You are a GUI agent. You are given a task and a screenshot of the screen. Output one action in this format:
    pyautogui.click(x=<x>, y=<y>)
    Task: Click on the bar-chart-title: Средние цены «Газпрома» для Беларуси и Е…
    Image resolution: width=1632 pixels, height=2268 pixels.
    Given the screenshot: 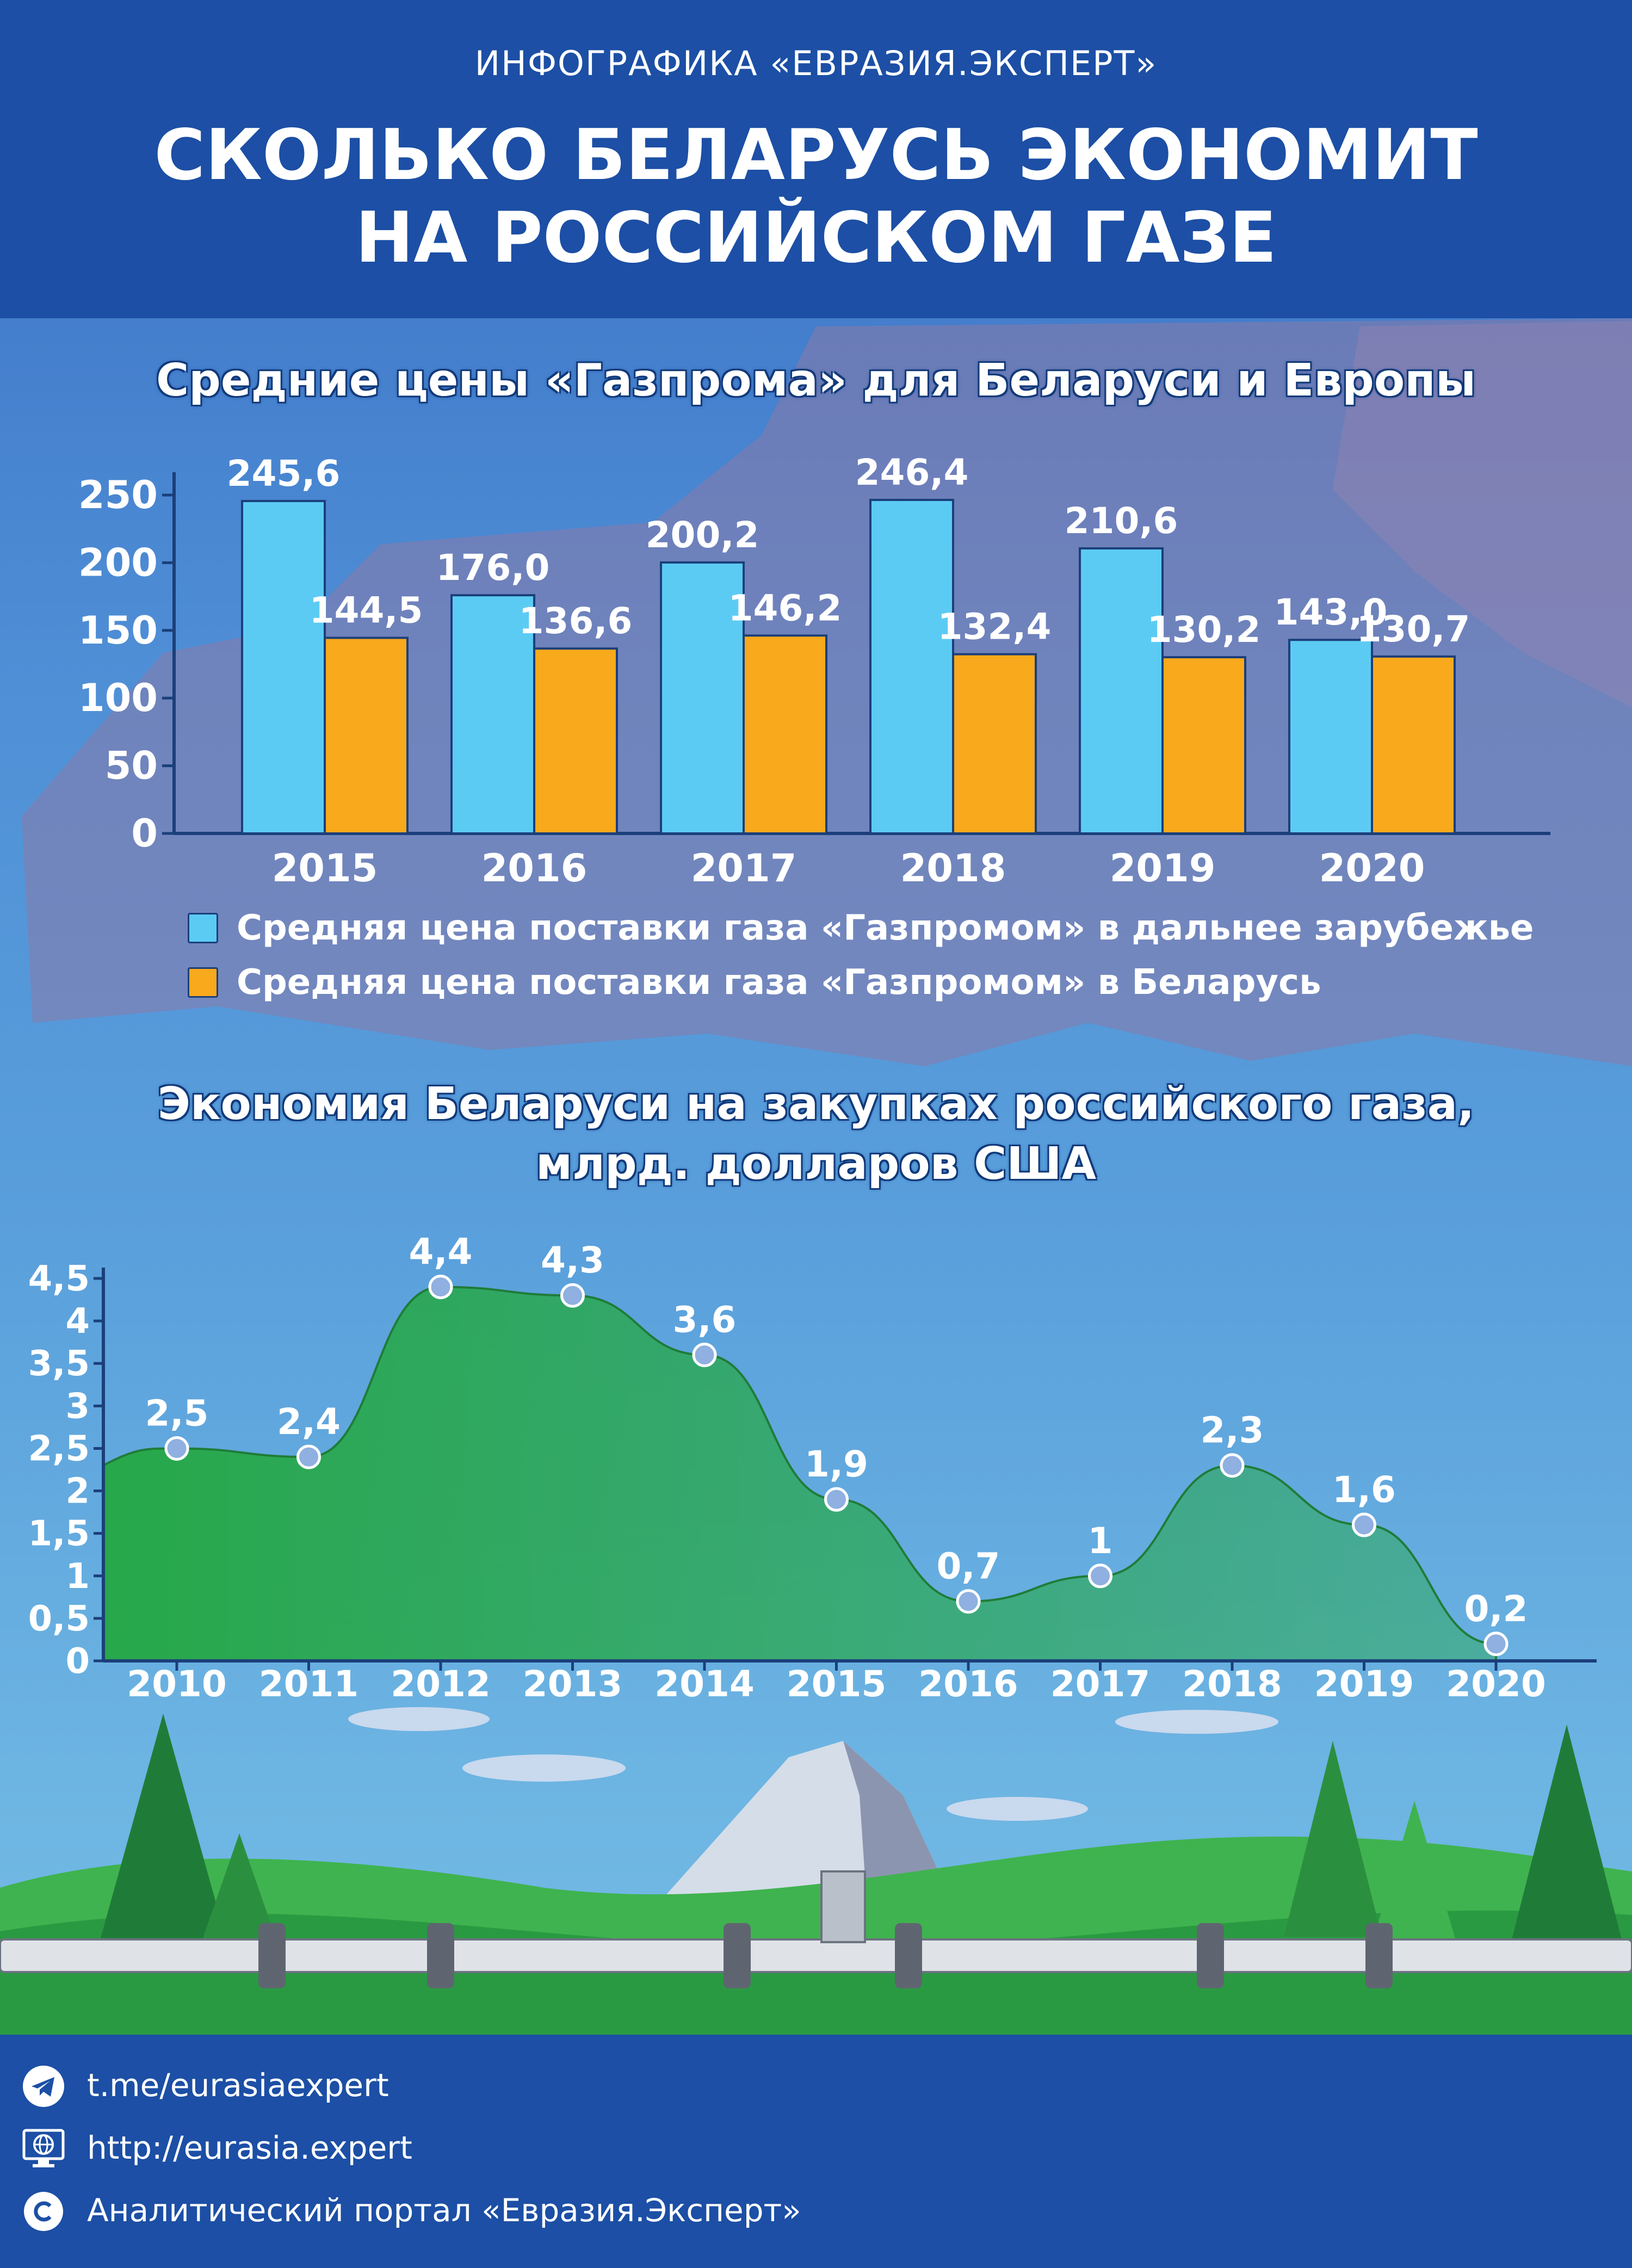 What is the action you would take?
    pyautogui.click(x=816, y=381)
    